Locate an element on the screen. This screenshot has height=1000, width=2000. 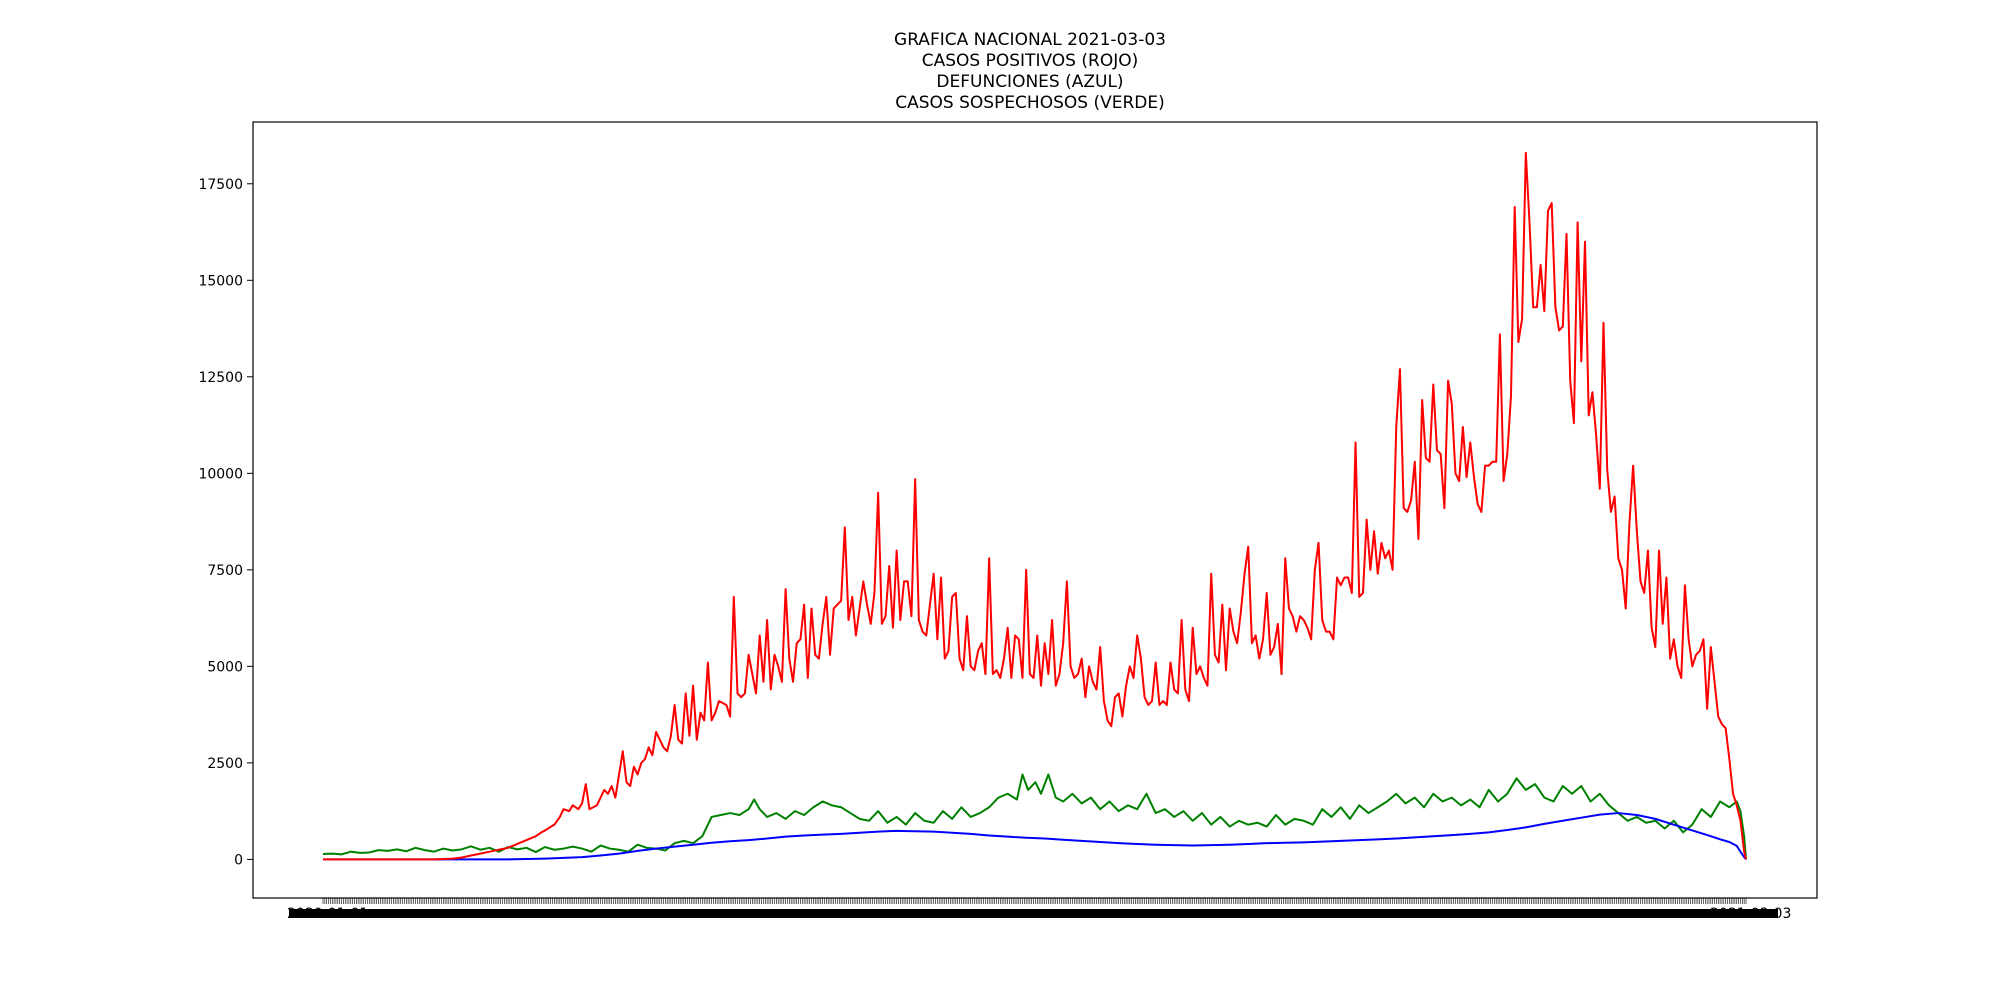
x-tick-label-last: 2021-03-03 is located at coordinates (1750, 914).